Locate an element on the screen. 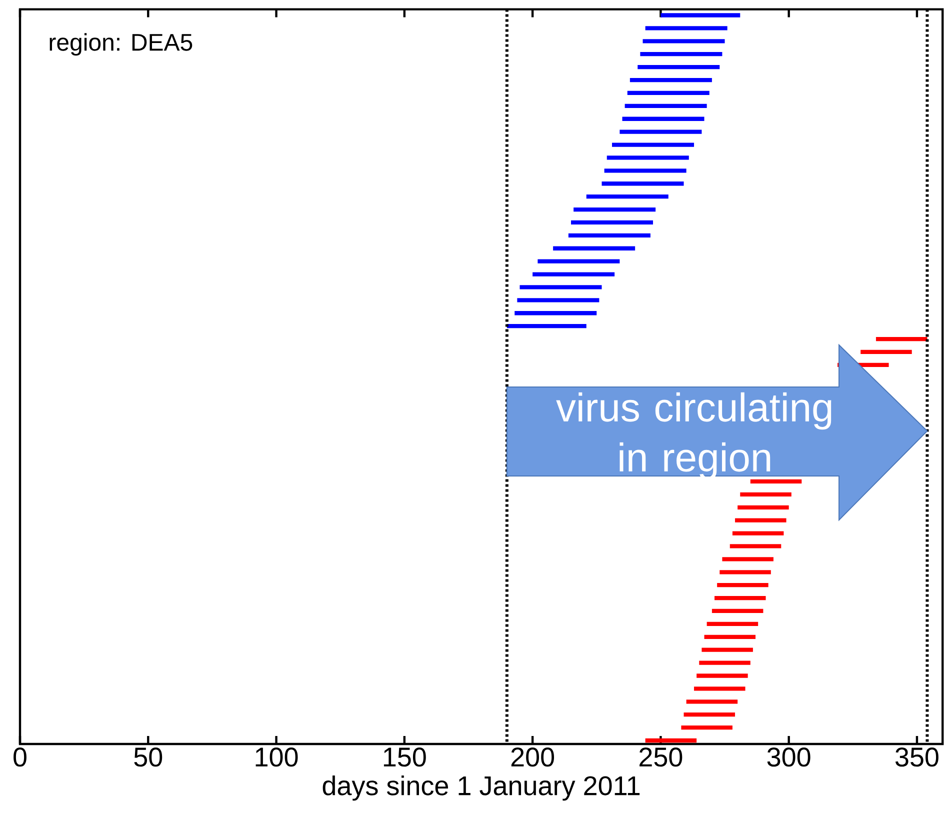 This screenshot has height=824, width=946. x-tick-label: 250 is located at coordinates (661, 757).